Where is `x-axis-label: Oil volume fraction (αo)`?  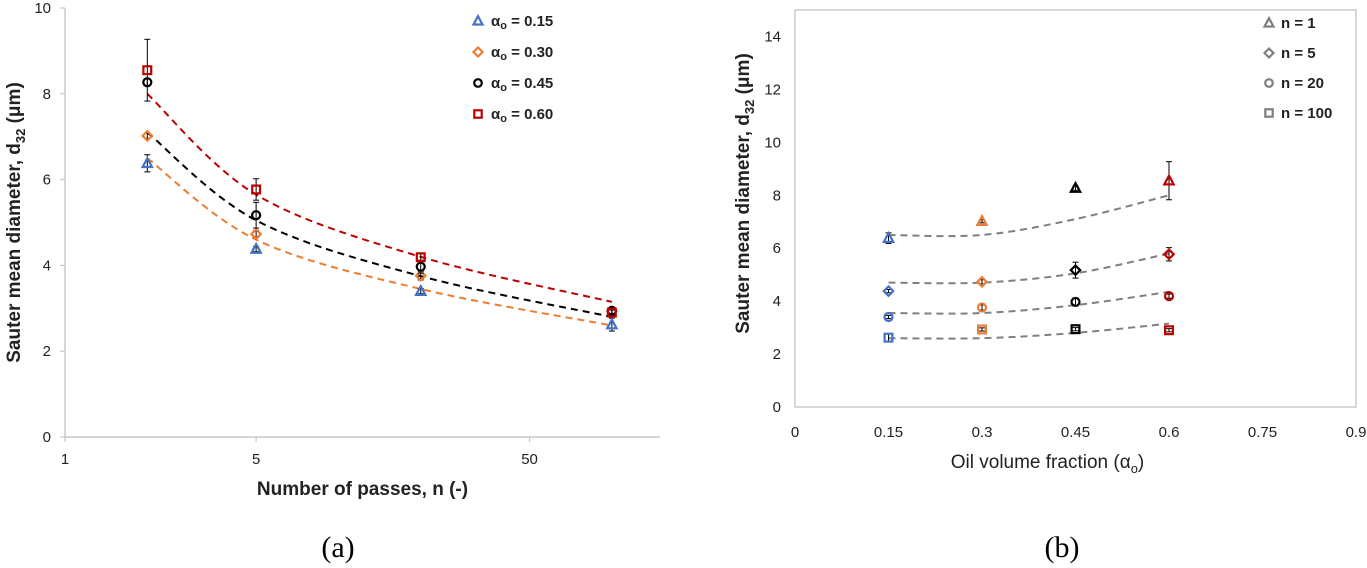
x-axis-label: Oil volume fraction (αo) is located at coordinates (1048, 464).